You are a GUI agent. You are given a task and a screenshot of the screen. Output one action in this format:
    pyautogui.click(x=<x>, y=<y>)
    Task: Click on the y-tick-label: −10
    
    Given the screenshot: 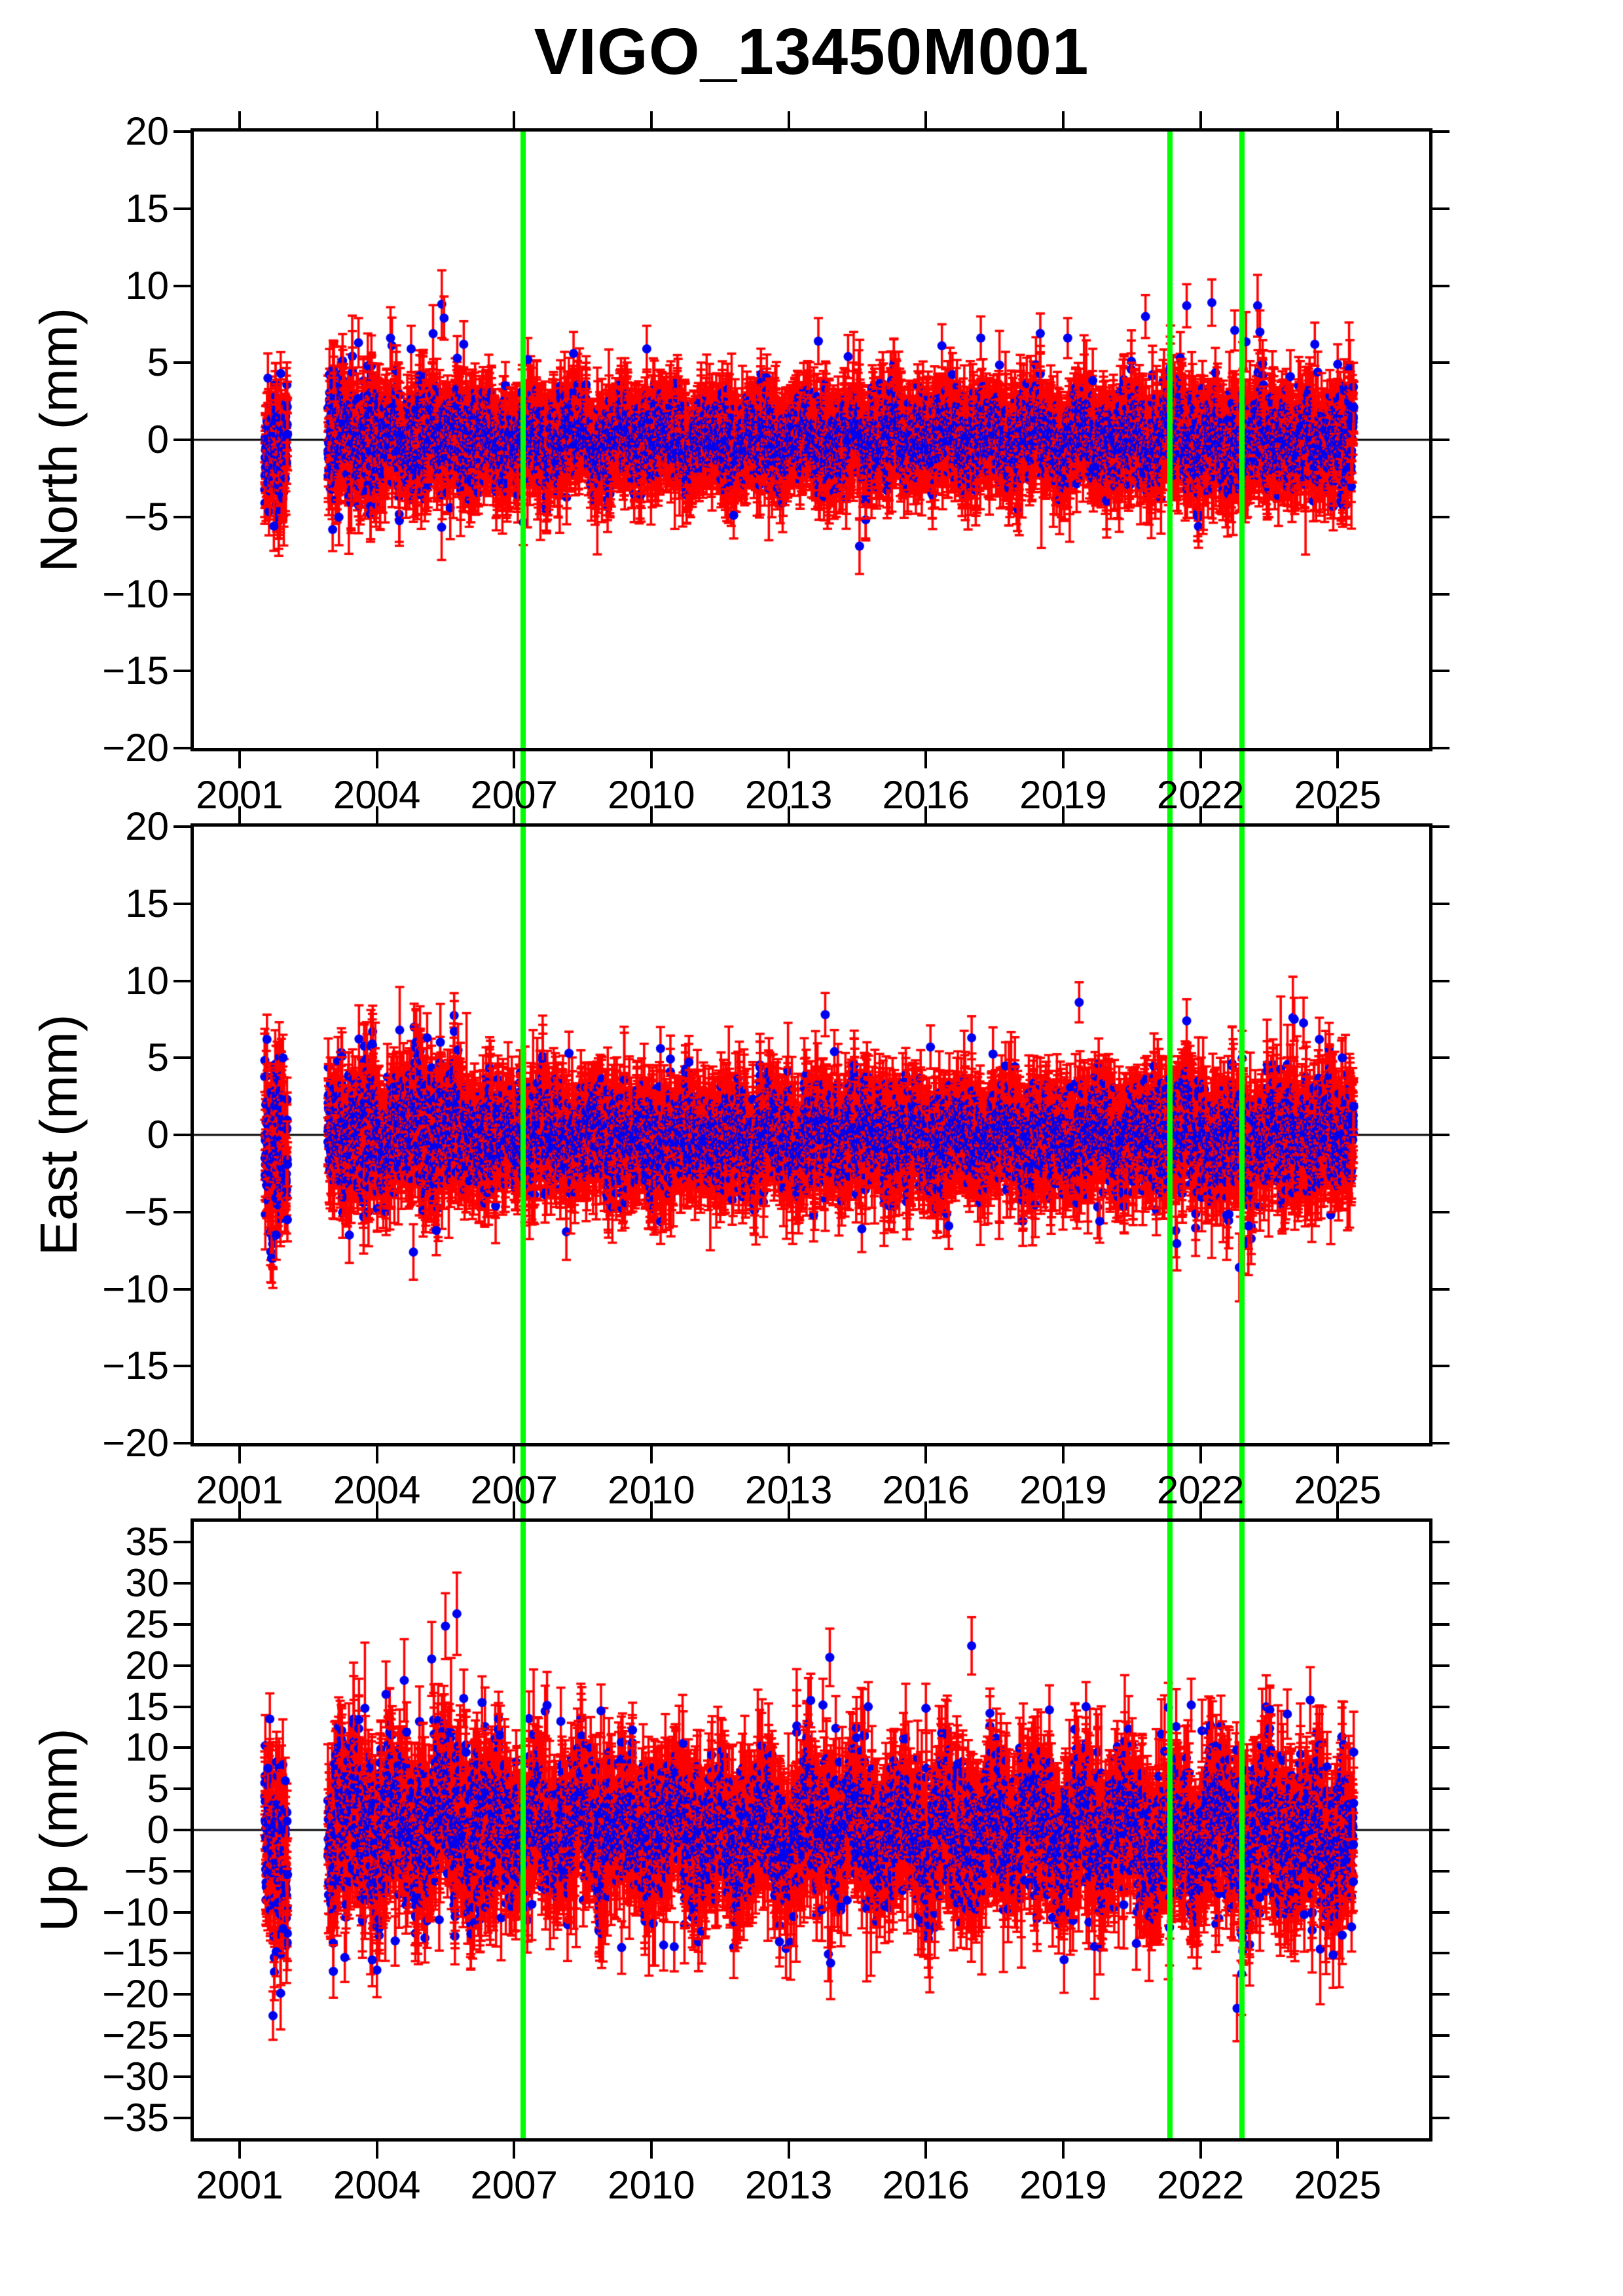 What is the action you would take?
    pyautogui.click(x=135, y=1288)
    